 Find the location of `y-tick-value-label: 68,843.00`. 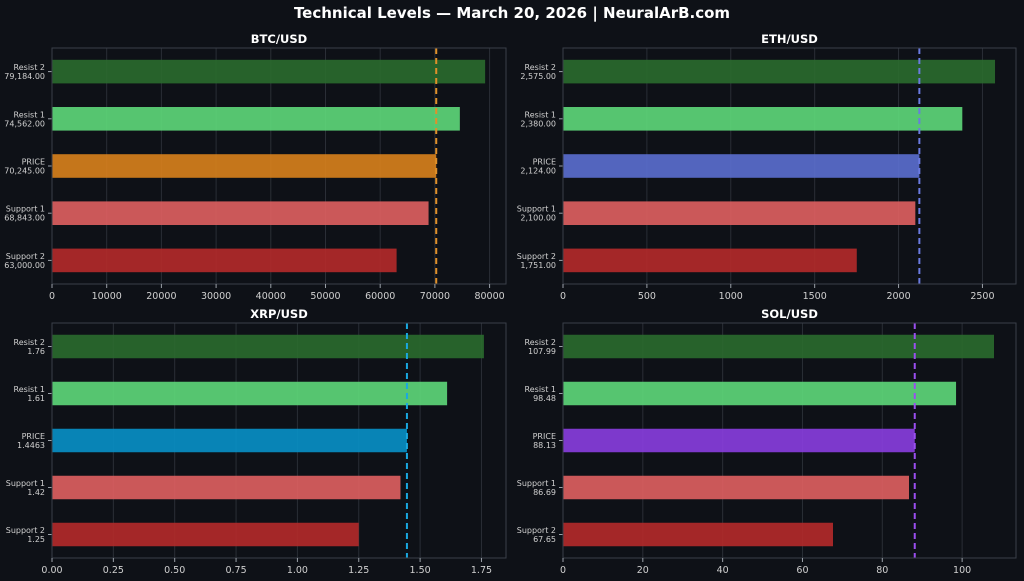

y-tick-value-label: 68,843.00 is located at coordinates (24, 218).